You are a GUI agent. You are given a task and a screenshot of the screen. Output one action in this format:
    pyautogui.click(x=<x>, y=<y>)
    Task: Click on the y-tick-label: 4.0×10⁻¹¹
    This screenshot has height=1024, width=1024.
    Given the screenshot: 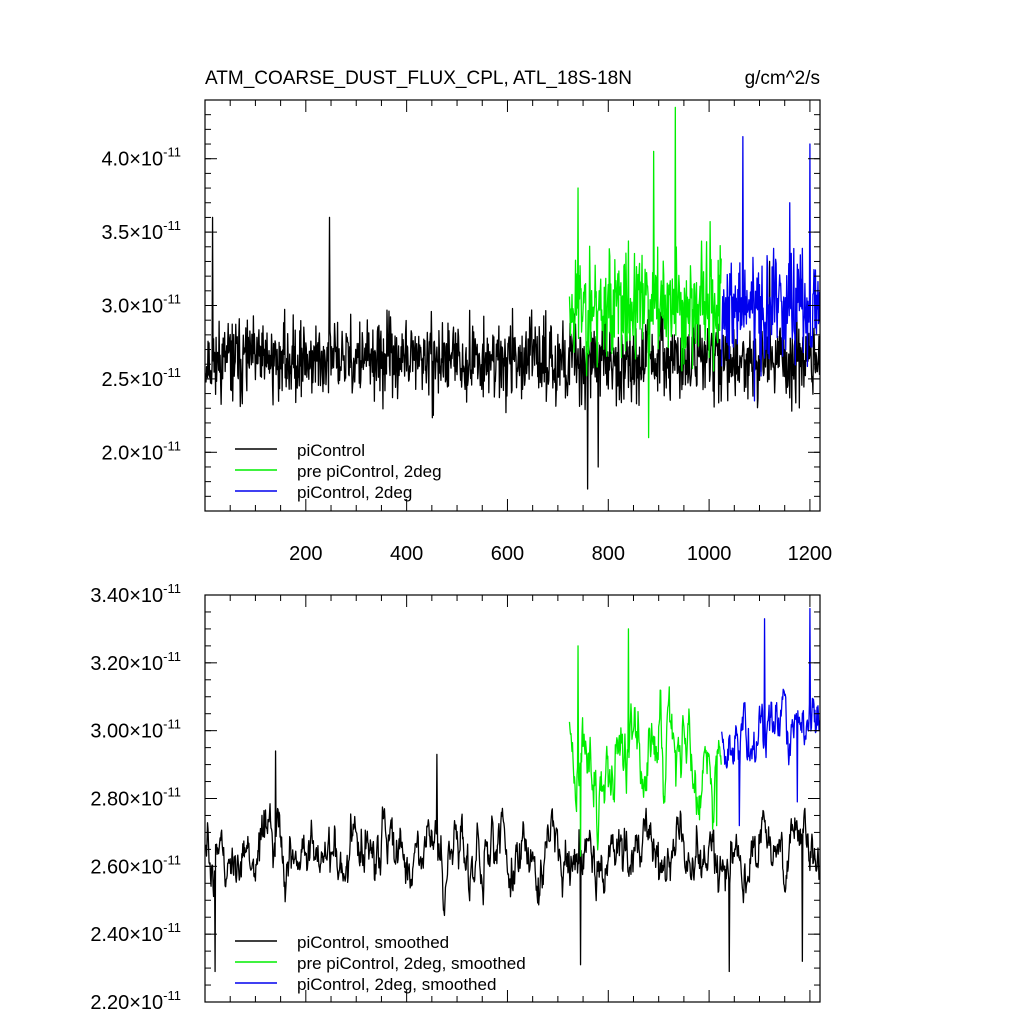 What is the action you would take?
    pyautogui.click(x=141, y=158)
    